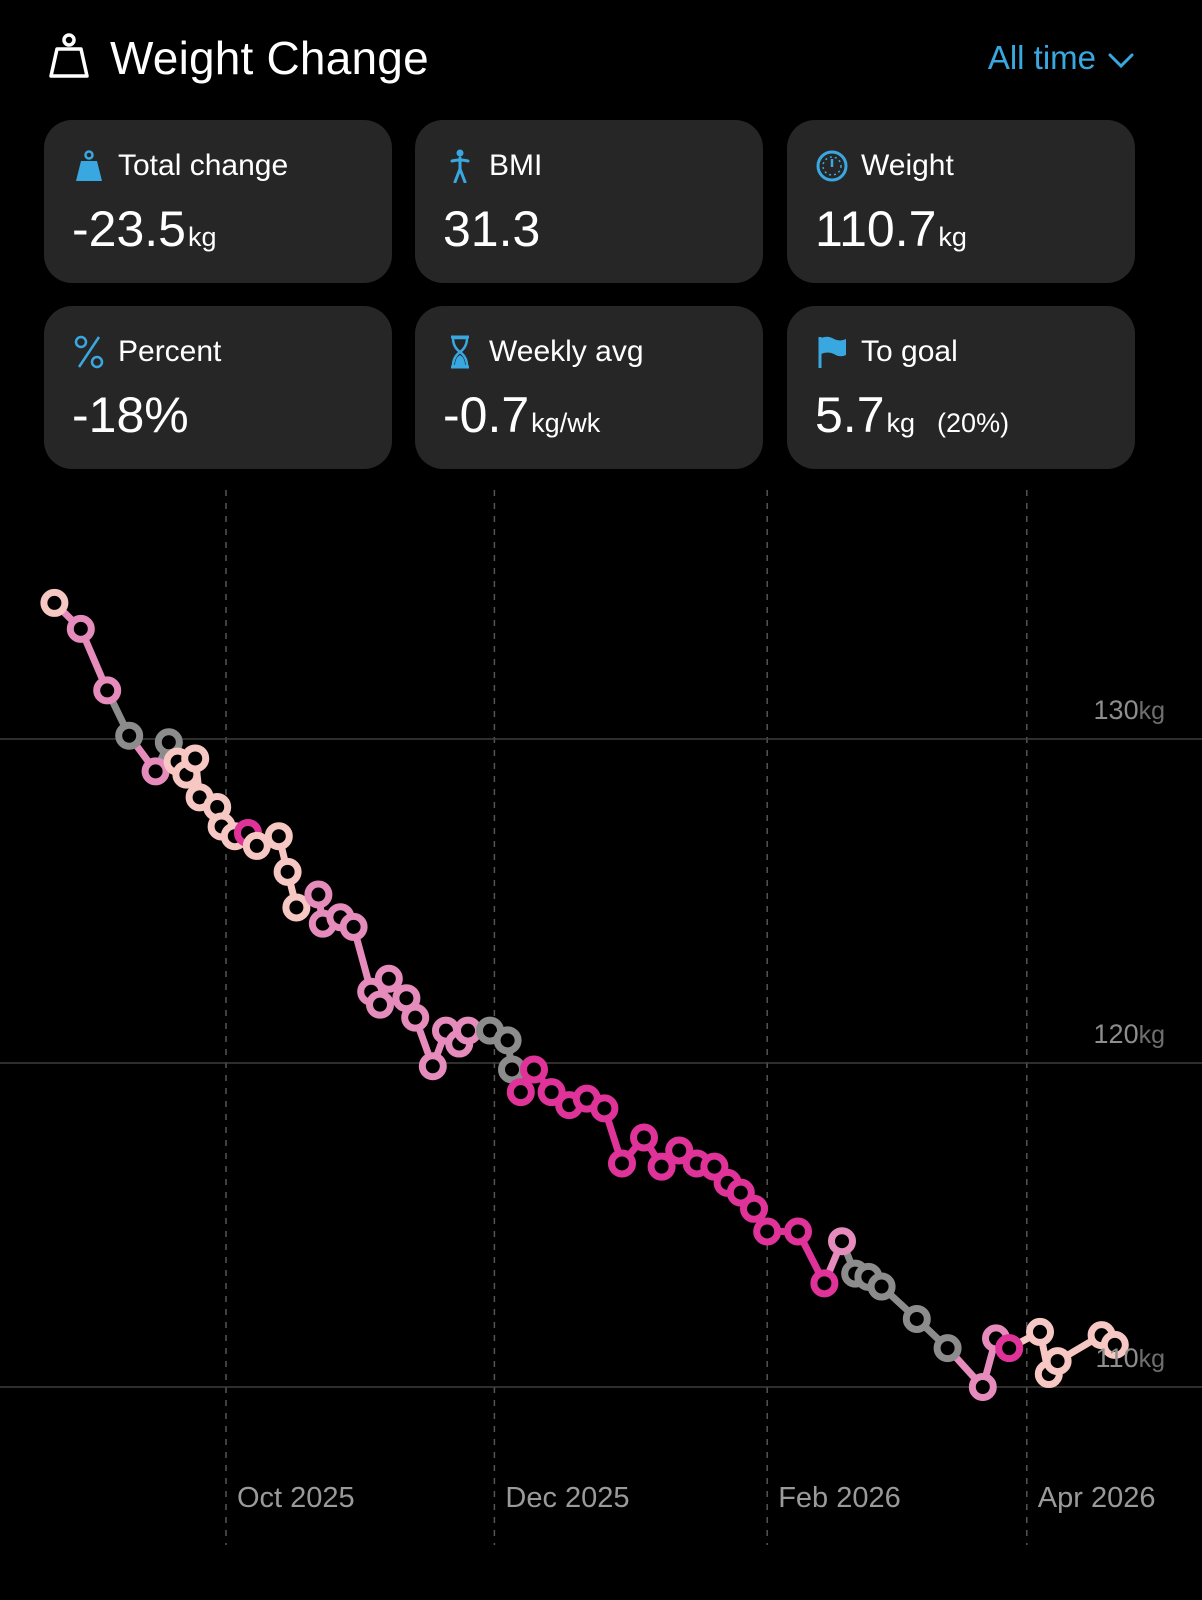 This screenshot has width=1202, height=1600. Describe the element at coordinates (591, 58) in the screenshot. I see `header: Weight Change All time` at that location.